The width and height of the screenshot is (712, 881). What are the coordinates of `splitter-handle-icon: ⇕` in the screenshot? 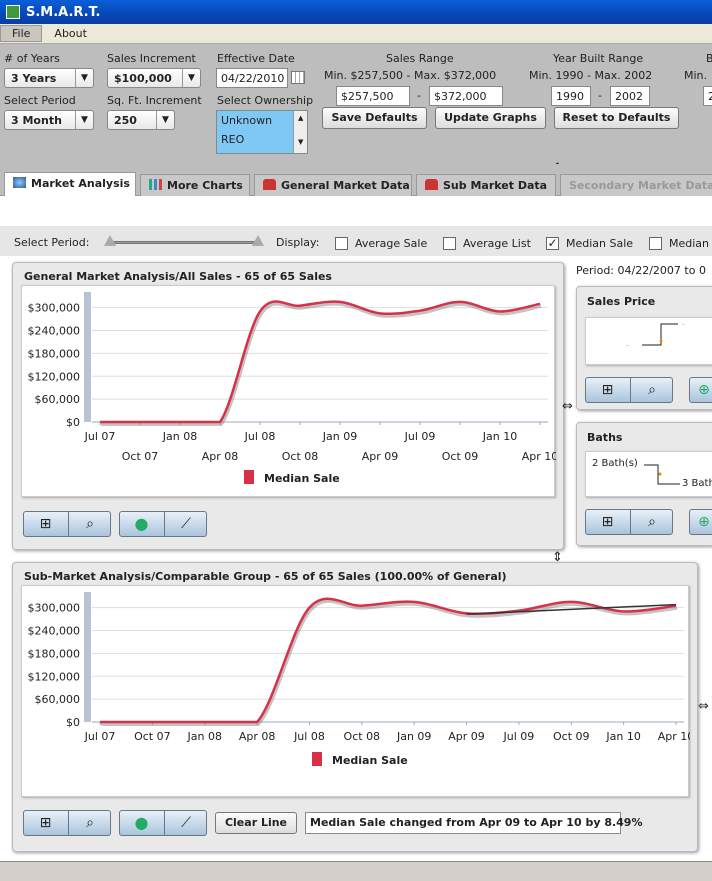 It's located at (557, 557).